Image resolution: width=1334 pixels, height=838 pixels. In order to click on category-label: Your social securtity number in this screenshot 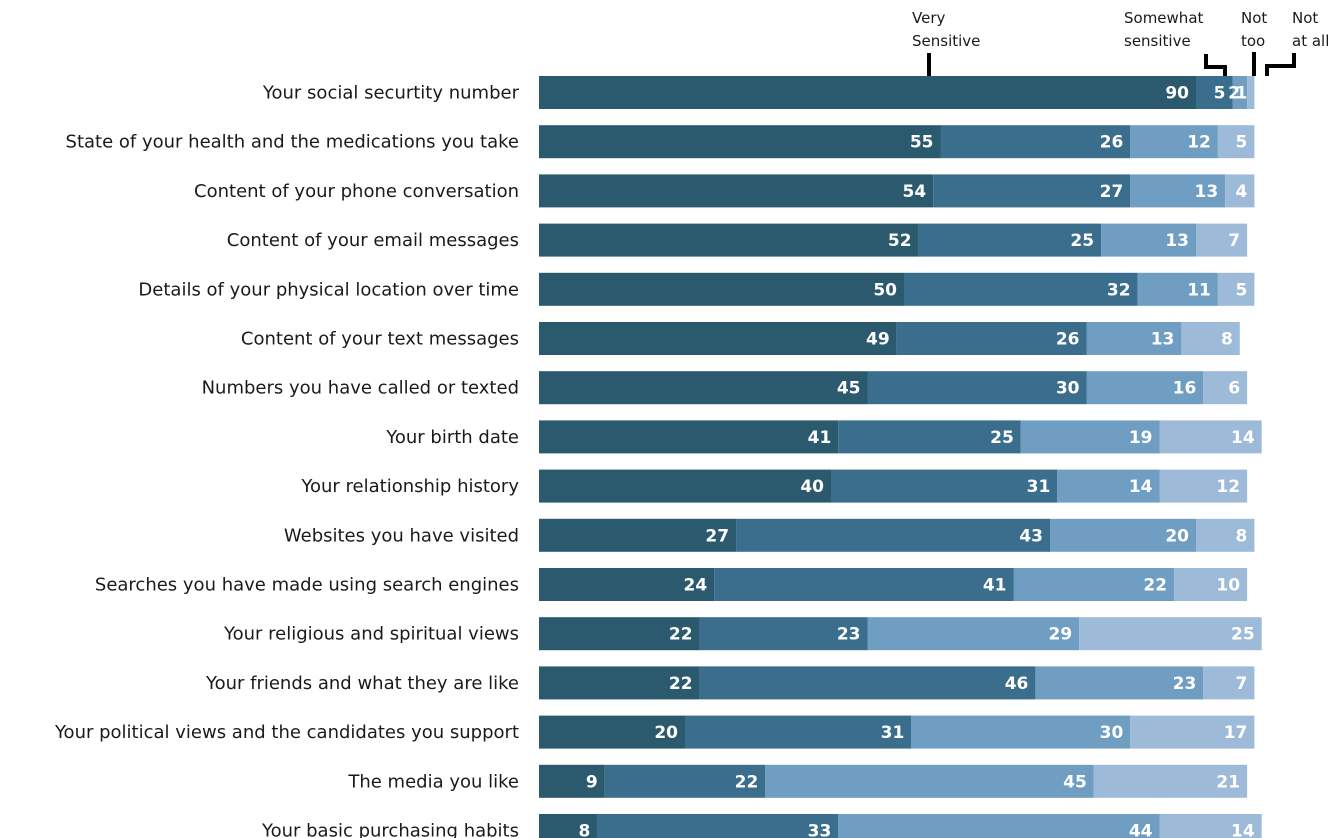, I will do `click(391, 93)`.